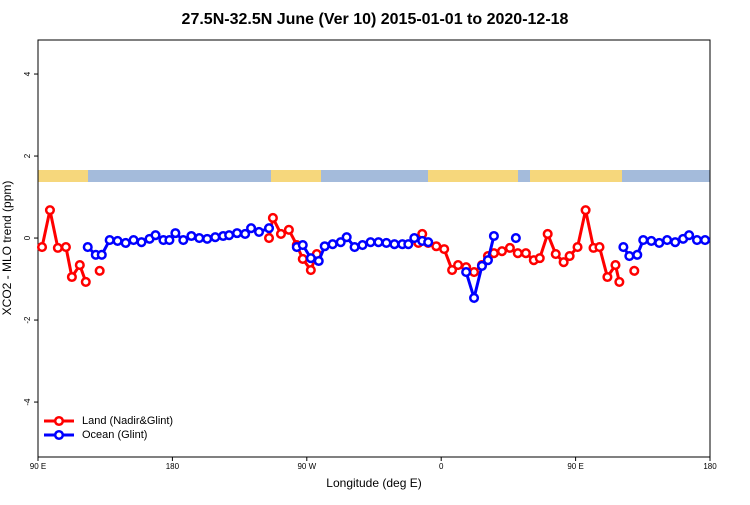  I want to click on legend-label: Ocean (Glint), so click(114, 435).